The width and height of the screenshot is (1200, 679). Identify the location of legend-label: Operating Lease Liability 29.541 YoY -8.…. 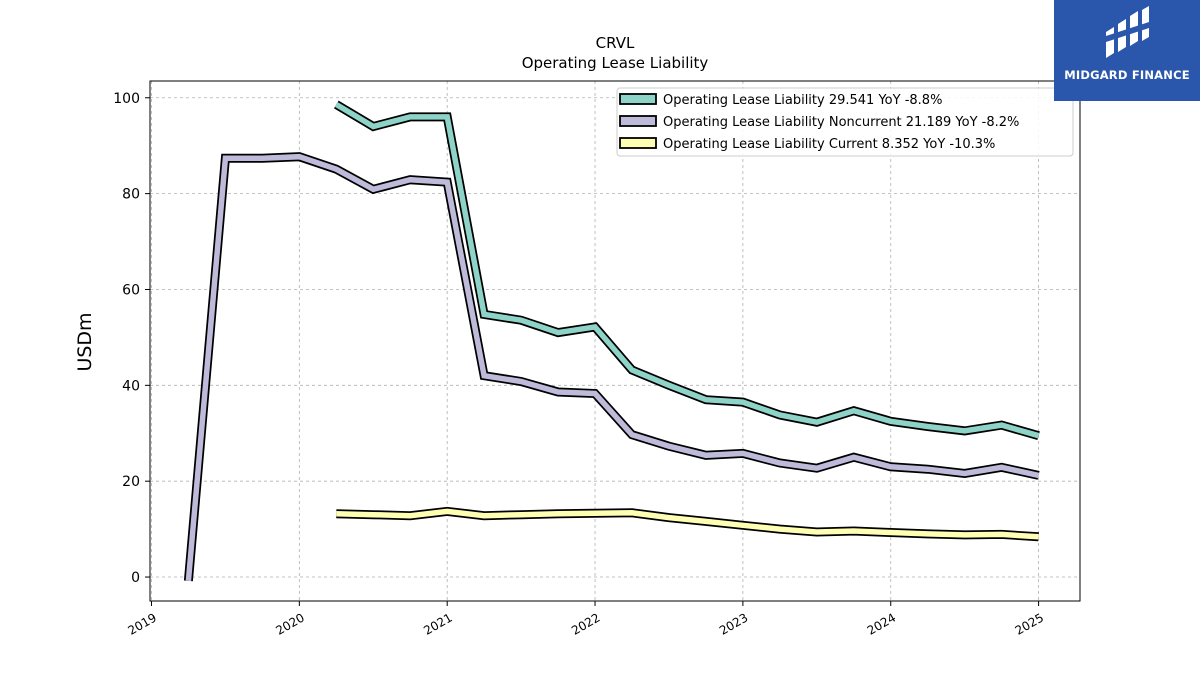
(802, 100).